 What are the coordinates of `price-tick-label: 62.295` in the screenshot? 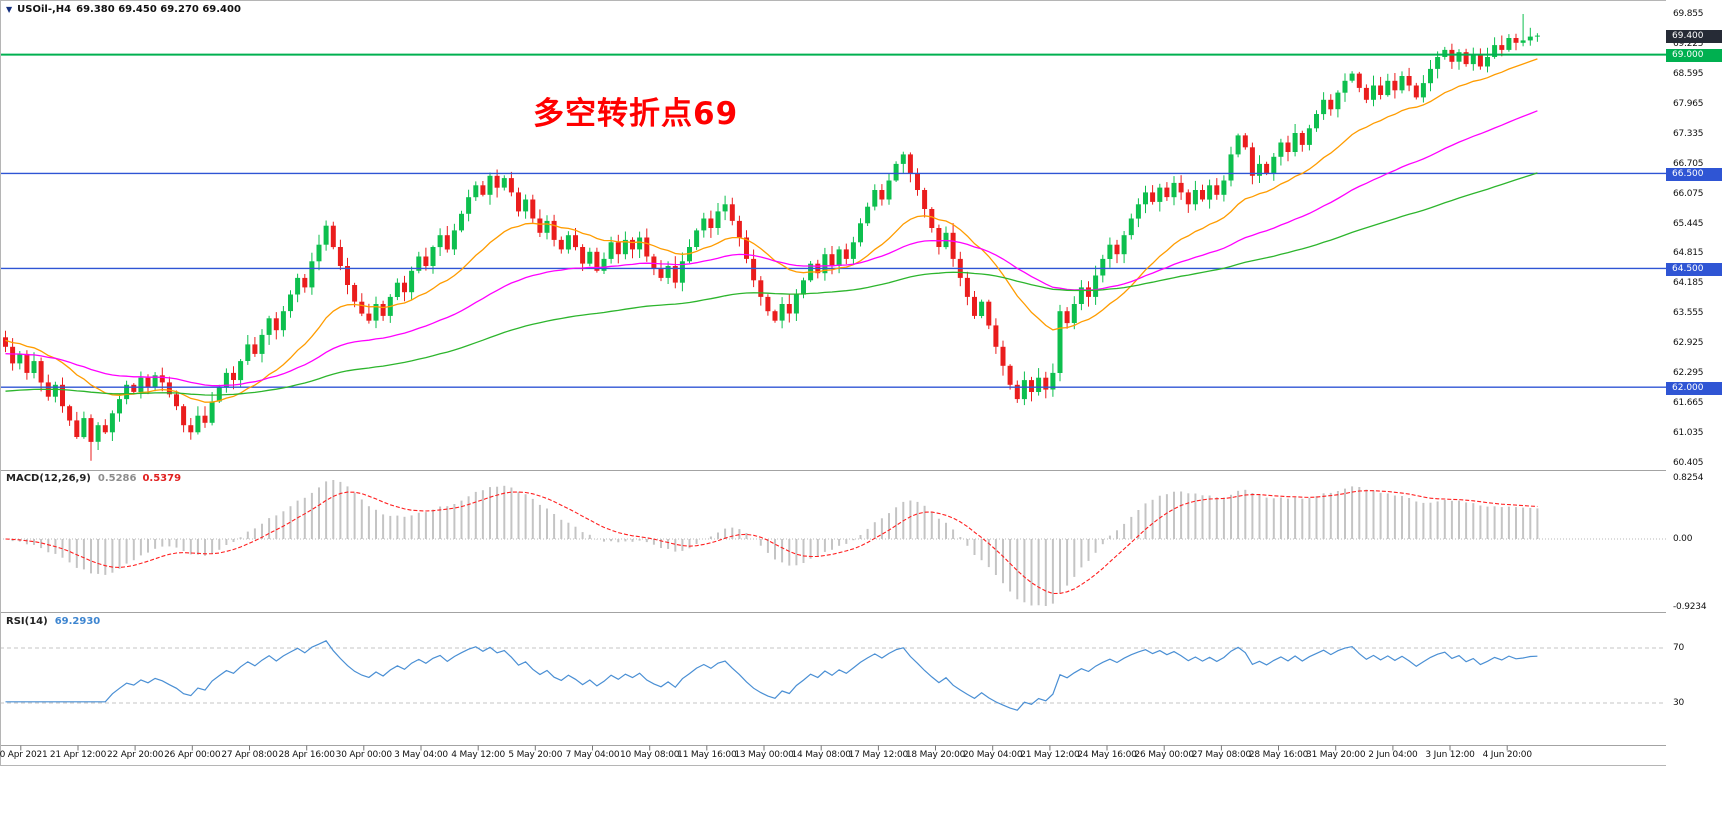 It's located at (1688, 373).